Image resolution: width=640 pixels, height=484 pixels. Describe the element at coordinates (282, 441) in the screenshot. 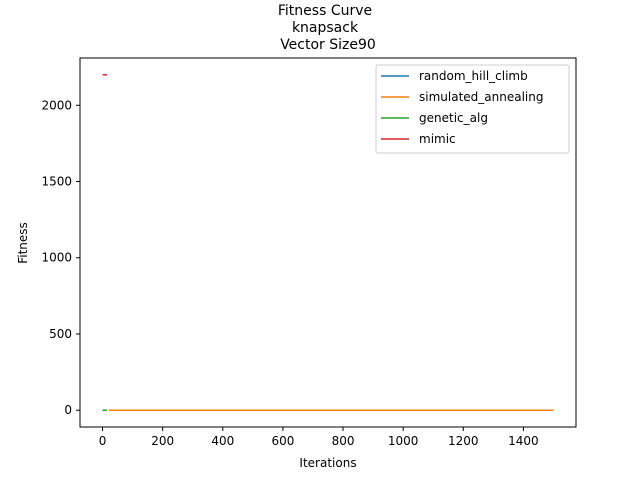

I see `x-tick-label: 600` at that location.